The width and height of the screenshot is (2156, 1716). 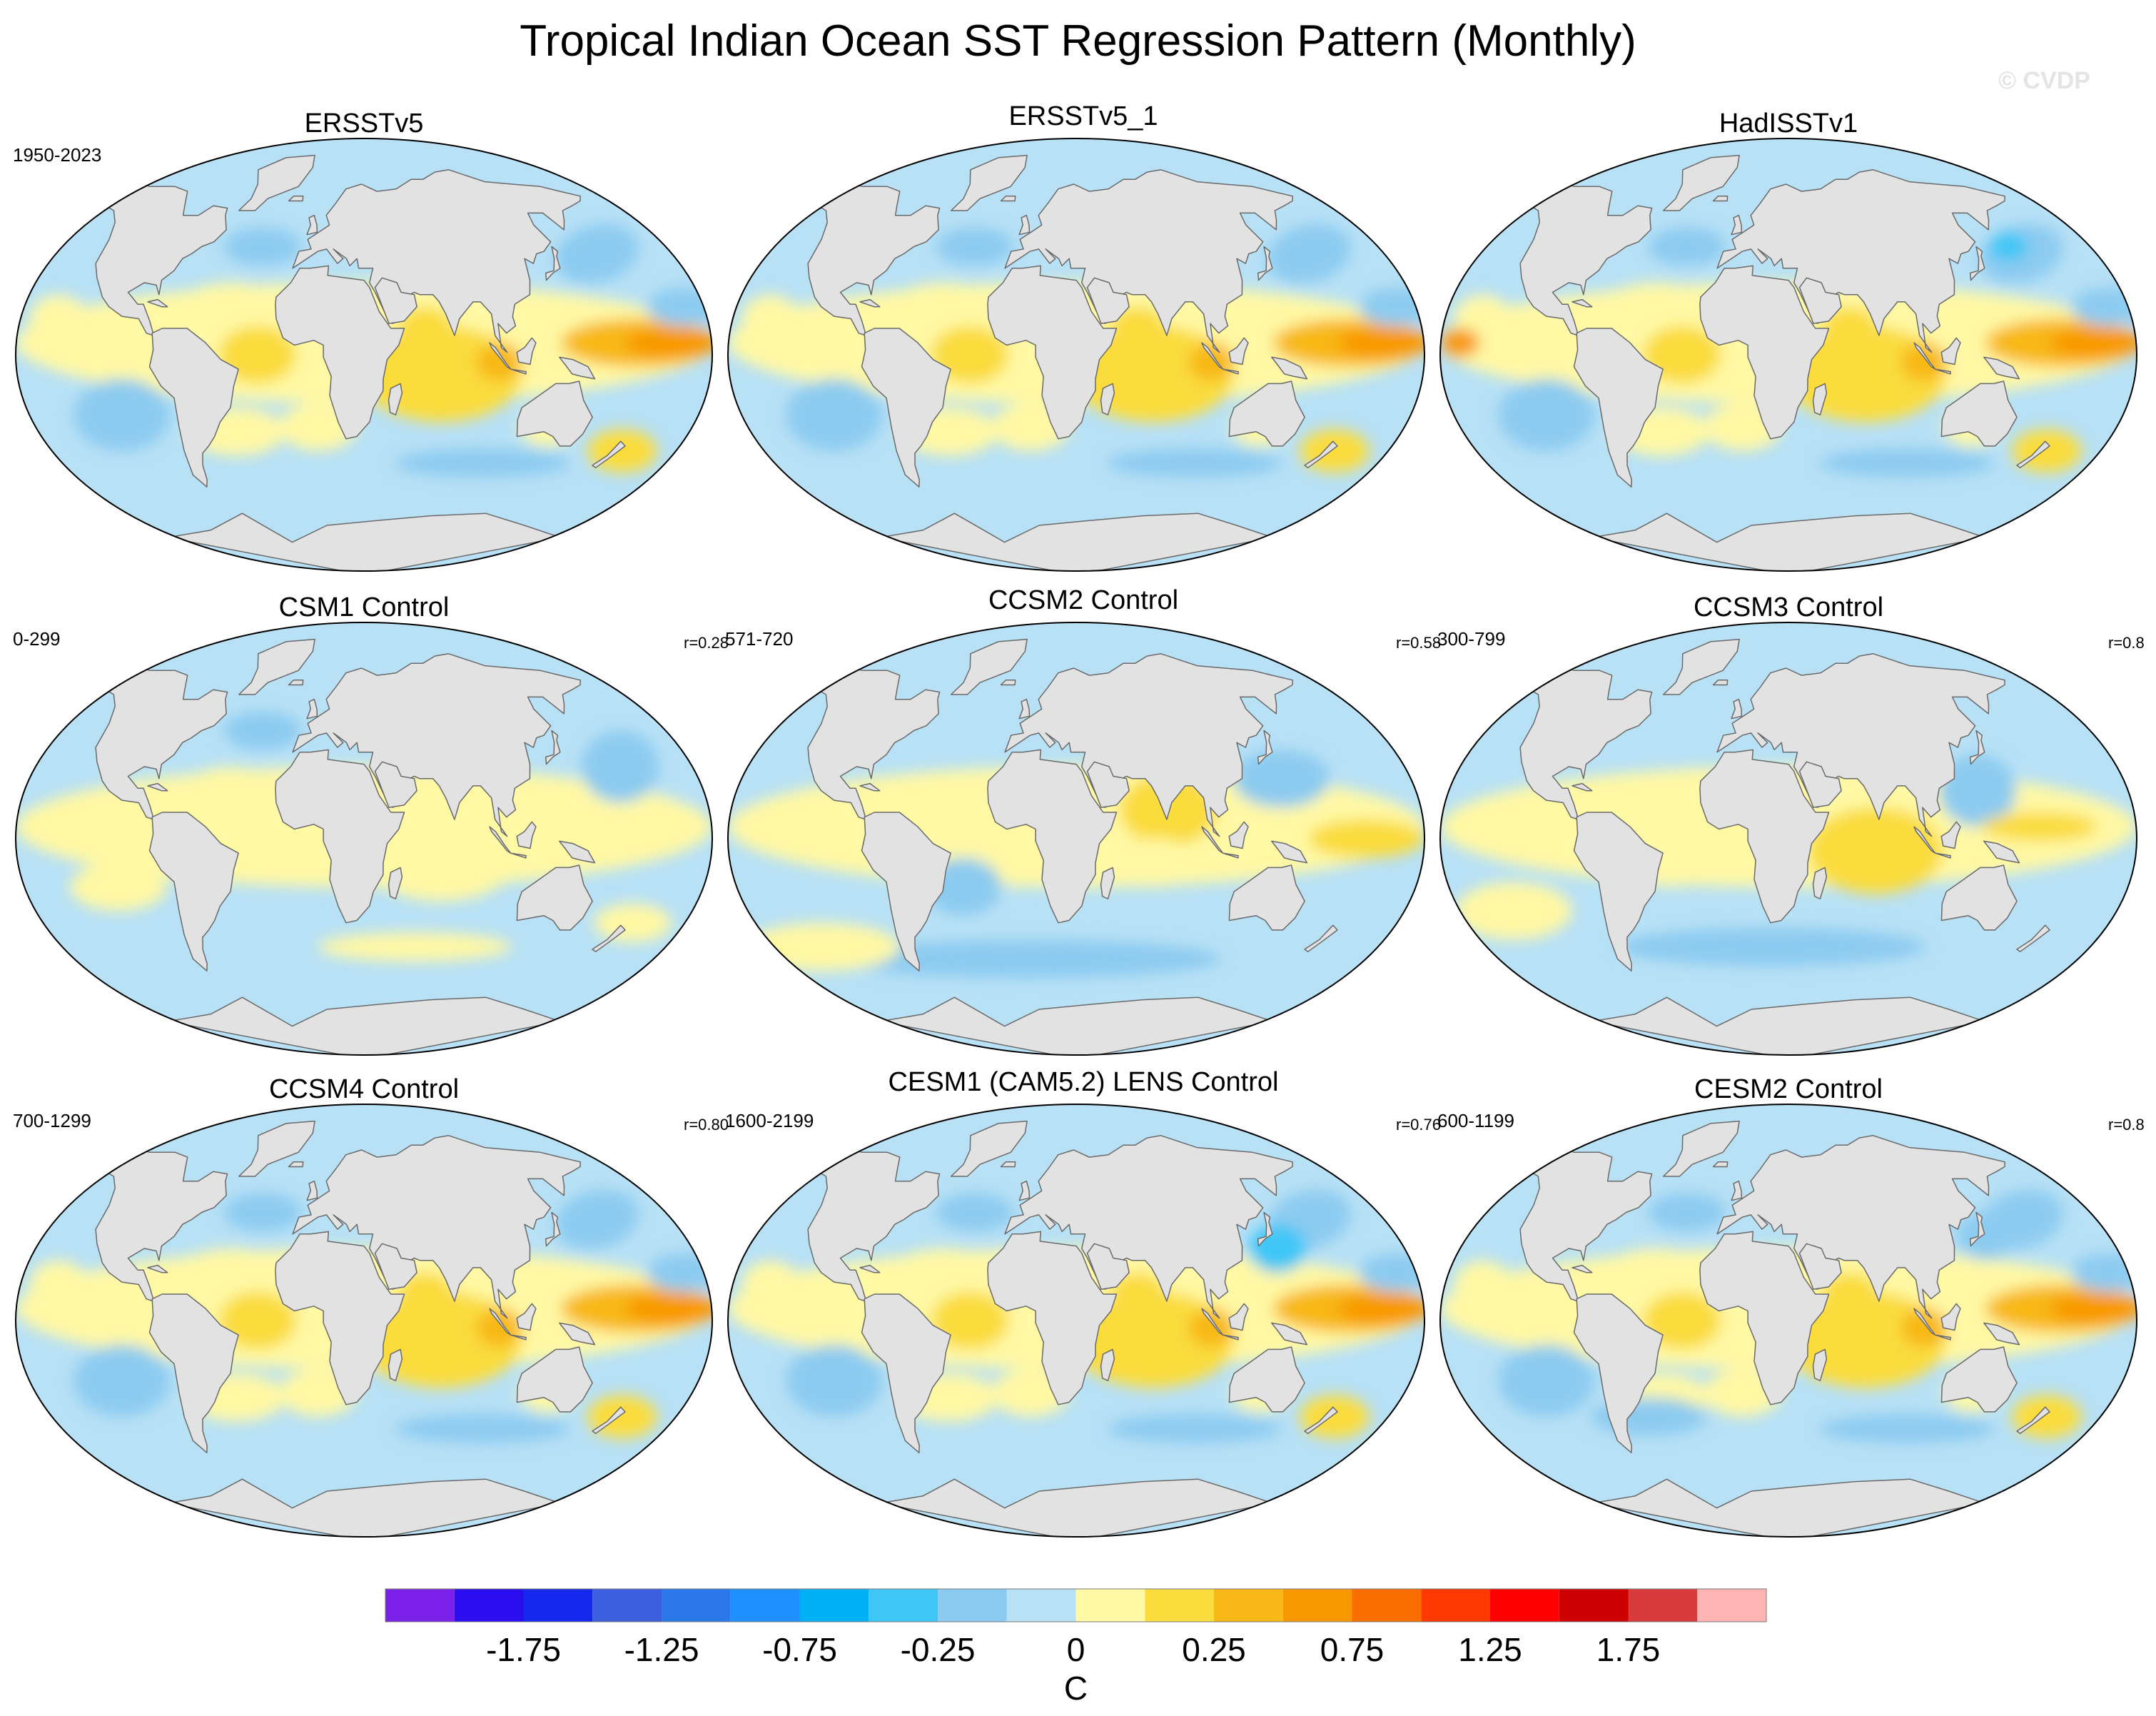 I want to click on panel-correlation: r=0.8, so click(x=2126, y=643).